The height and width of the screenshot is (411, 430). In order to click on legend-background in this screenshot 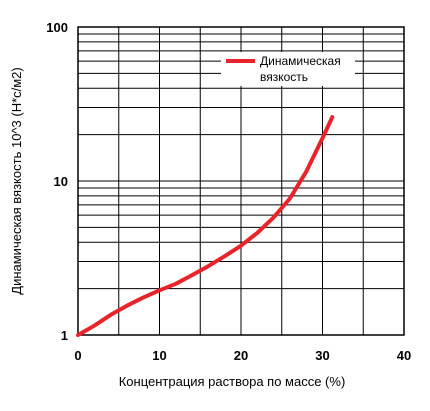, I will do `click(288, 69)`.